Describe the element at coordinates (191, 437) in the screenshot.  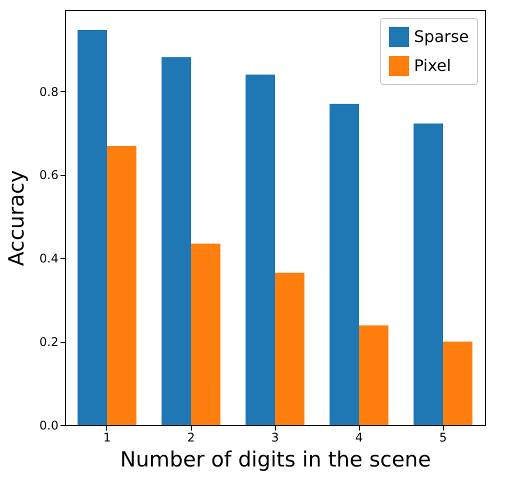
I see `x-tick-label: 2` at that location.